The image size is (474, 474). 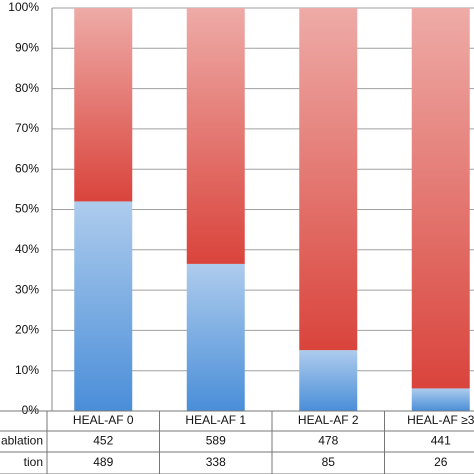 What do you see at coordinates (440, 420) in the screenshot?
I see `x-tick-label: HEAL-AF ≥3` at bounding box center [440, 420].